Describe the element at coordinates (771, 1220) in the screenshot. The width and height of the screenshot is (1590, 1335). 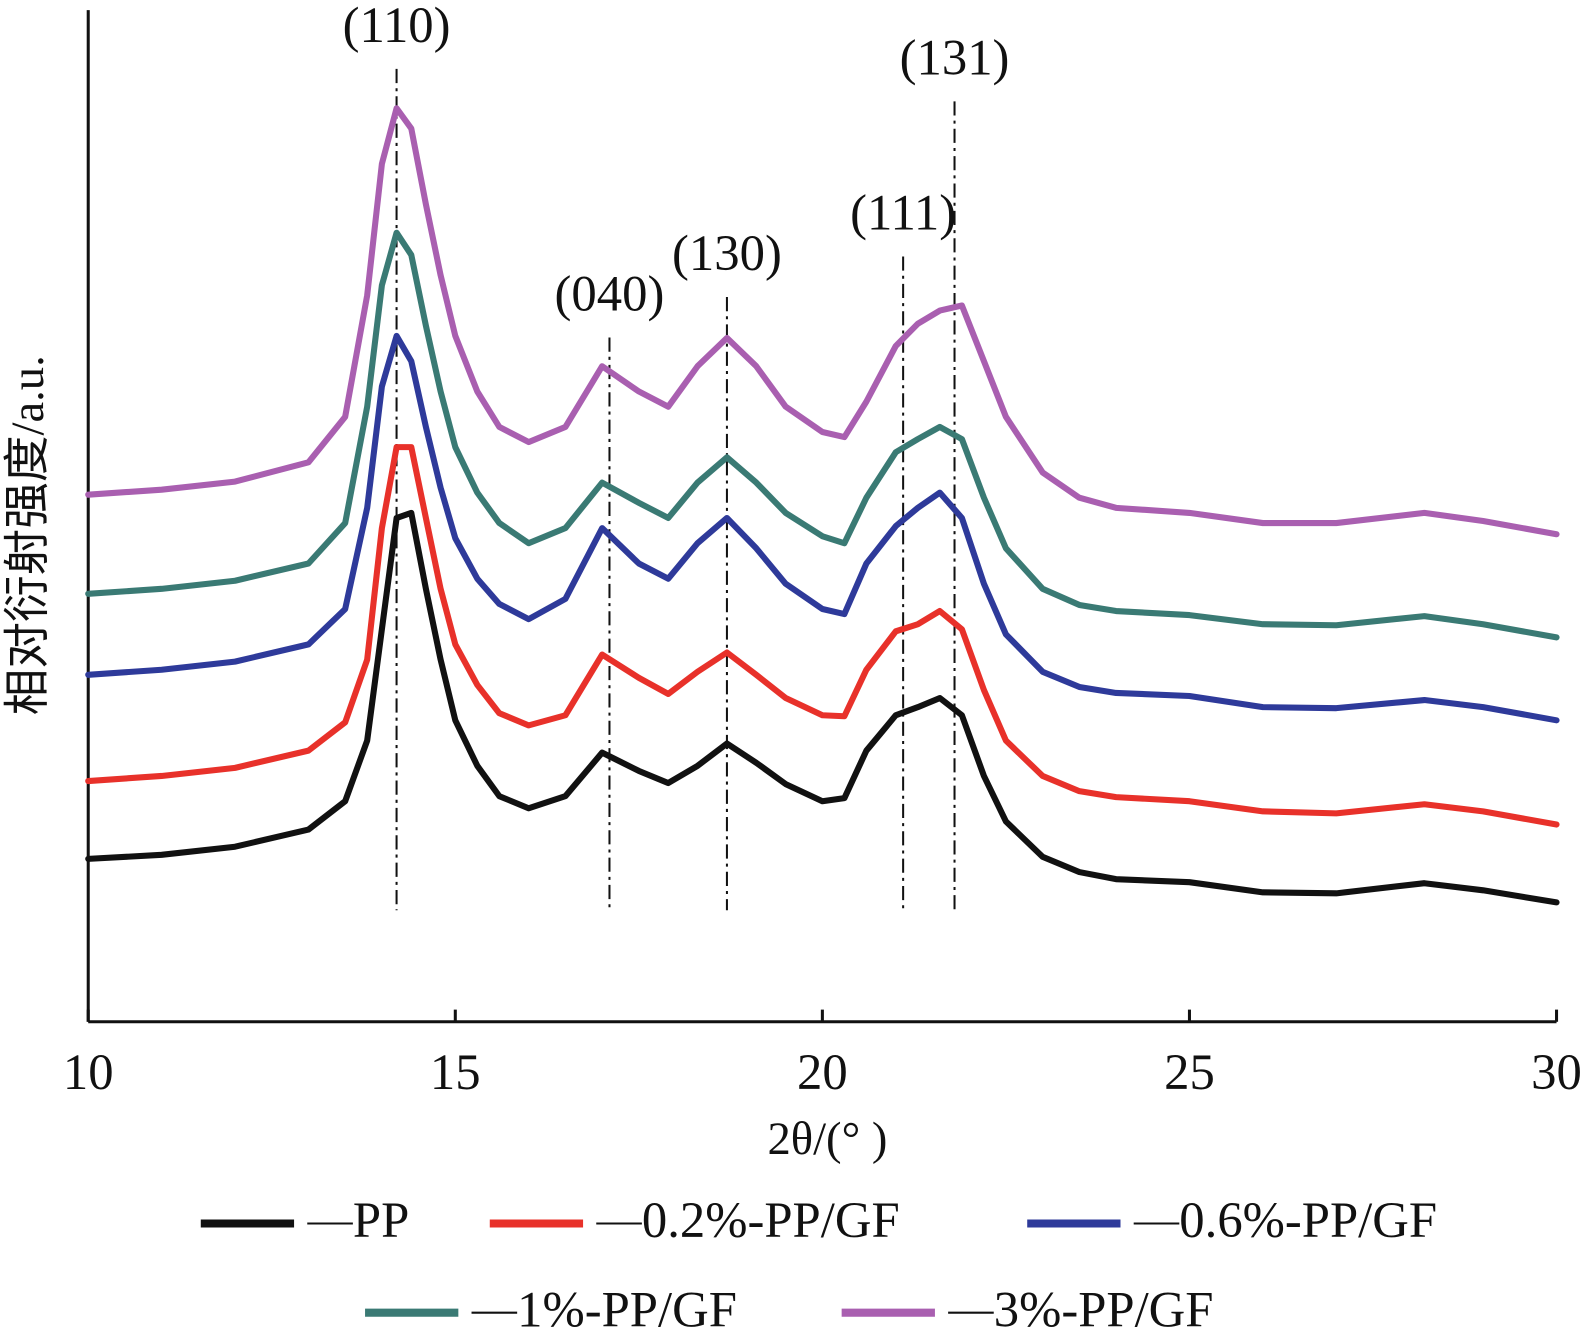
I see `legend-label: 0.2%-PP/GF` at that location.